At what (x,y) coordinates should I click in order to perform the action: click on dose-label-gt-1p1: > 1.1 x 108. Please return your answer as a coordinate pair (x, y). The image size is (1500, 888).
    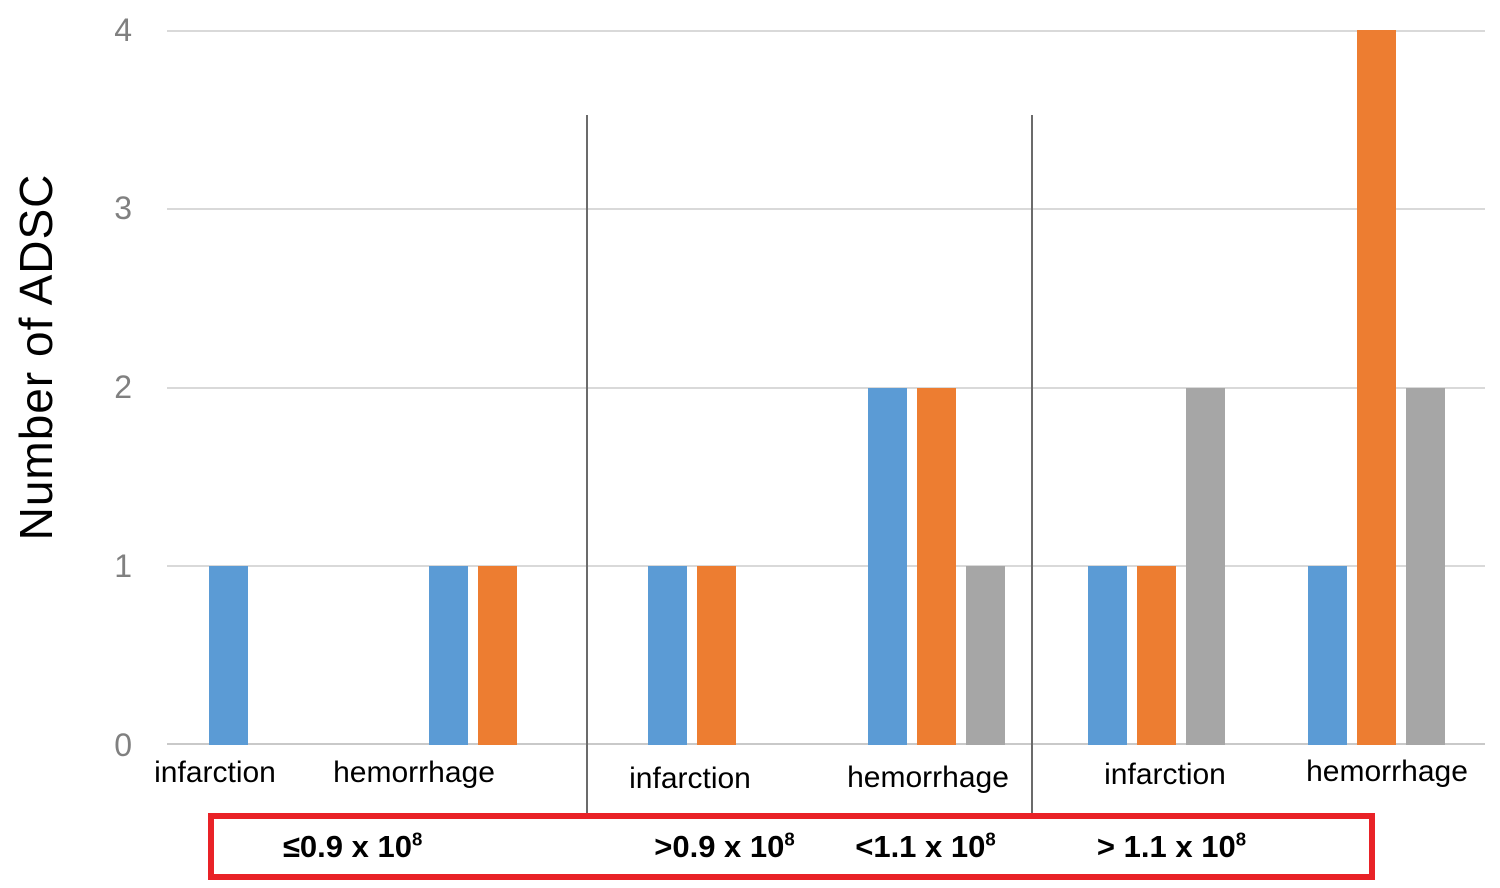
    Looking at the image, I should click on (1171, 846).